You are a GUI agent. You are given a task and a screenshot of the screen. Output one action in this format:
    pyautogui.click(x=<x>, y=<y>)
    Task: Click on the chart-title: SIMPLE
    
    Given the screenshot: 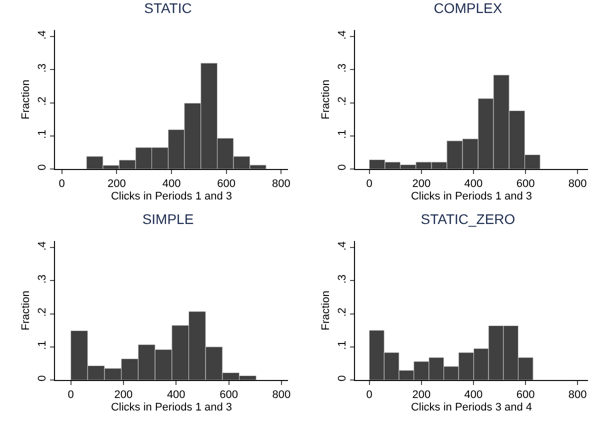 What is the action you would take?
    pyautogui.click(x=168, y=218)
    